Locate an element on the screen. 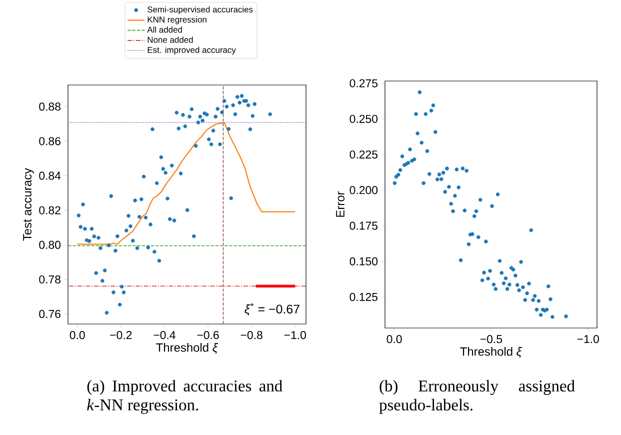 The image size is (621, 435). text: (a) Improved accuracies and k-NN regression. is located at coordinates (184, 397).